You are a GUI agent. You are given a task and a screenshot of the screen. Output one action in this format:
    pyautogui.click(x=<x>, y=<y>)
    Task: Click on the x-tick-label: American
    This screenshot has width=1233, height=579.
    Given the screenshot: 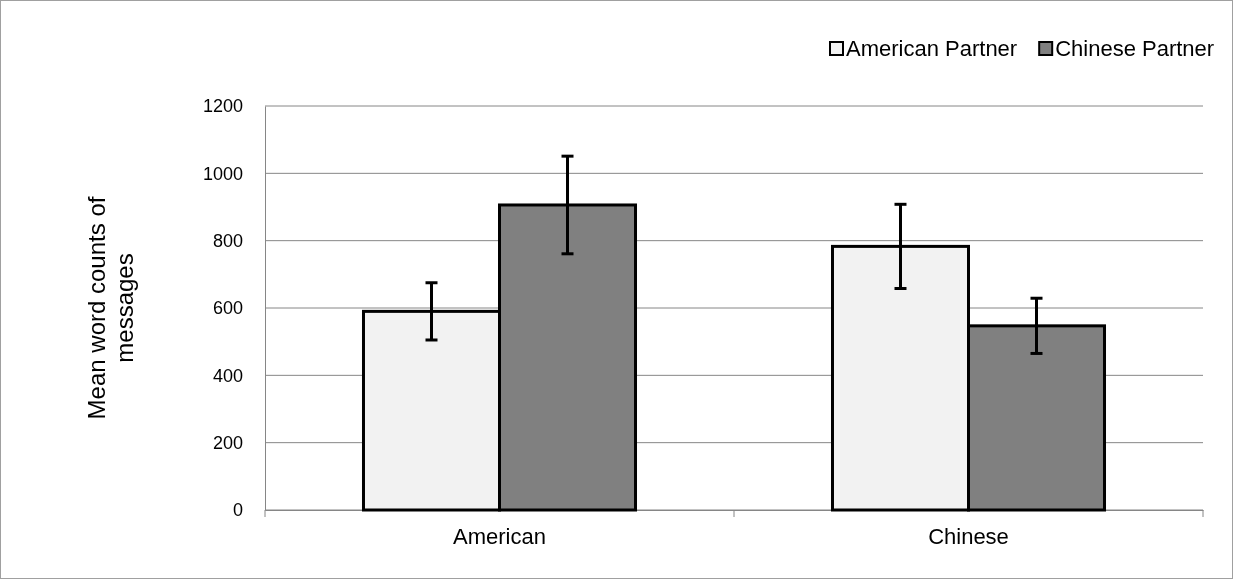 What is the action you would take?
    pyautogui.click(x=499, y=536)
    